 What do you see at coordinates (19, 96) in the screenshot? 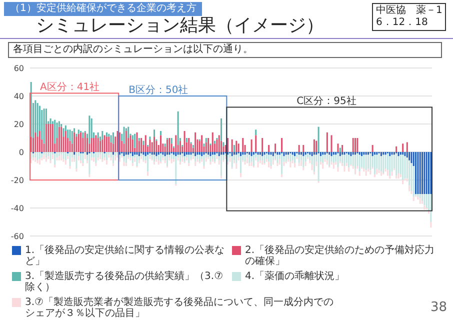
I see `y-tick-label: 40` at bounding box center [19, 96].